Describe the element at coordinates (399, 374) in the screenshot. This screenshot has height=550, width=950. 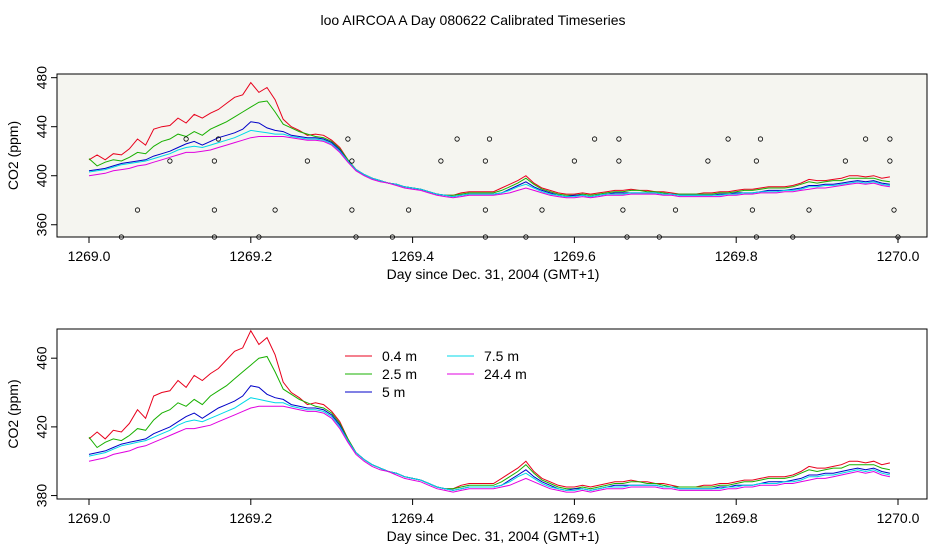
I see `legend-label: 2.5 m` at that location.